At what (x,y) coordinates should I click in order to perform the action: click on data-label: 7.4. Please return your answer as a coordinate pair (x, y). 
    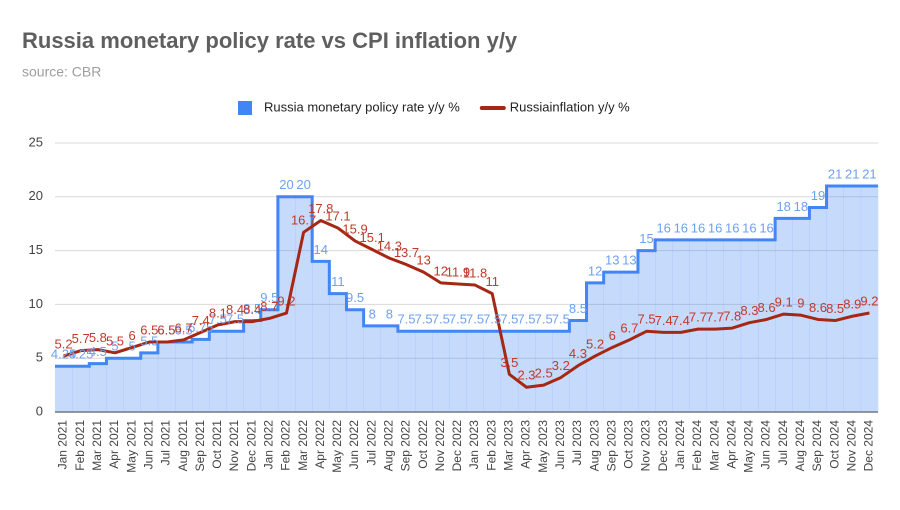
    Looking at the image, I should click on (664, 320).